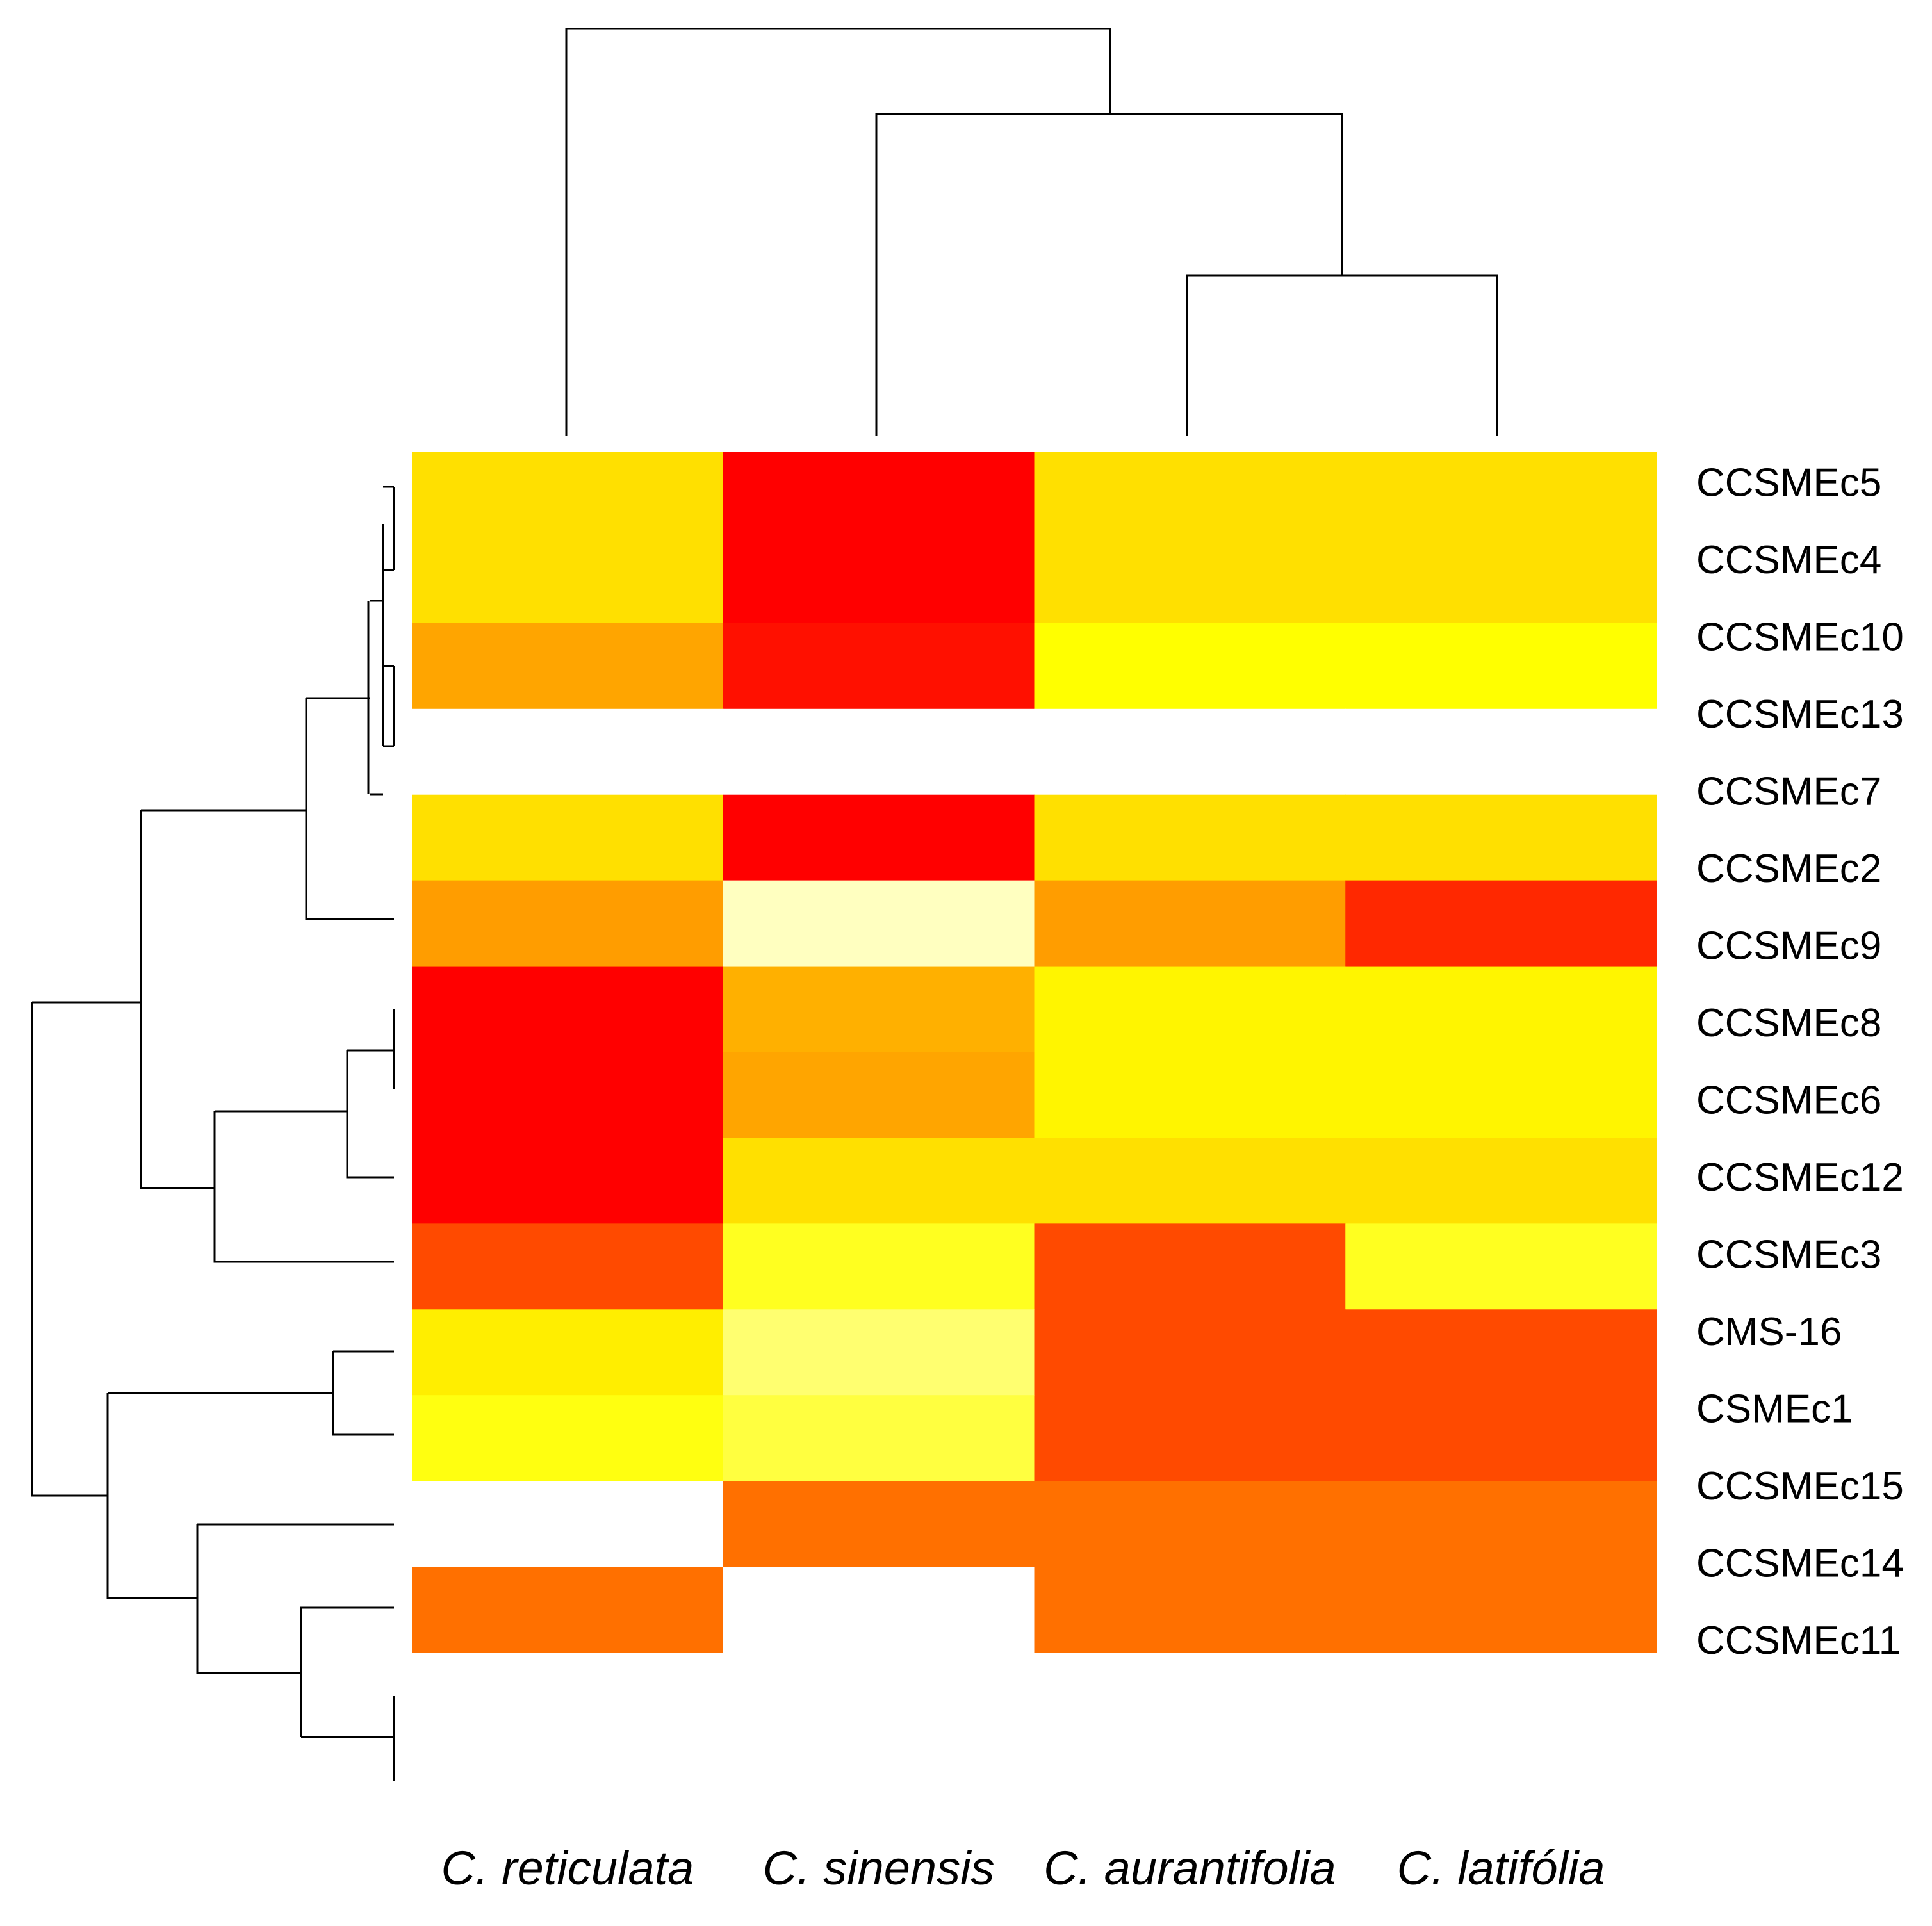  Describe the element at coordinates (1788, 946) in the screenshot. I see `row-label: CCSMEc9` at that location.